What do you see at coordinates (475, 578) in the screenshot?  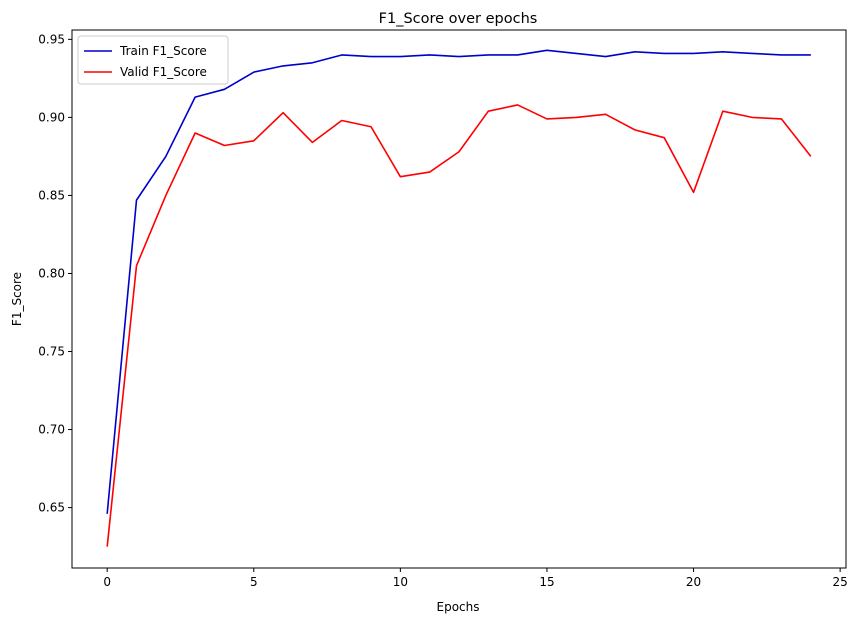 I see `x-axis-ticks: 0 5 10 15 20 25` at bounding box center [475, 578].